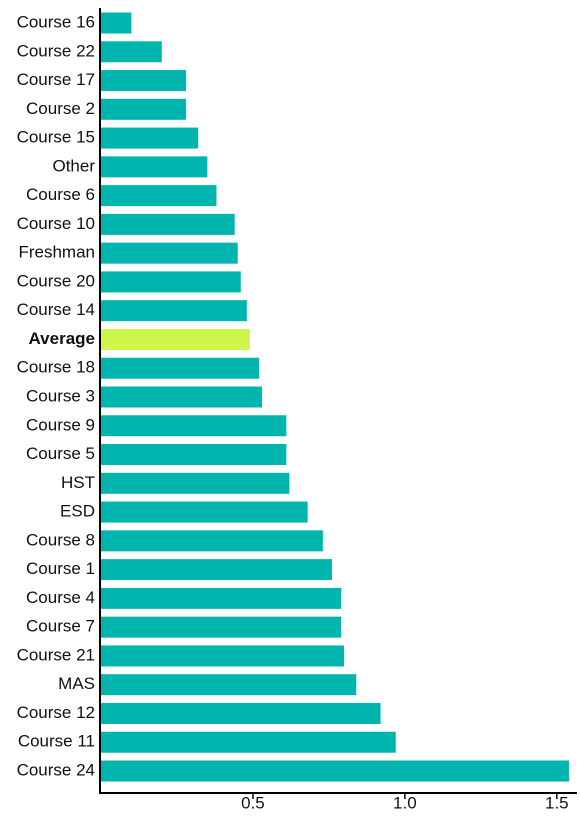  What do you see at coordinates (60, 194) in the screenshot?
I see `y-tick-label: Course 6` at bounding box center [60, 194].